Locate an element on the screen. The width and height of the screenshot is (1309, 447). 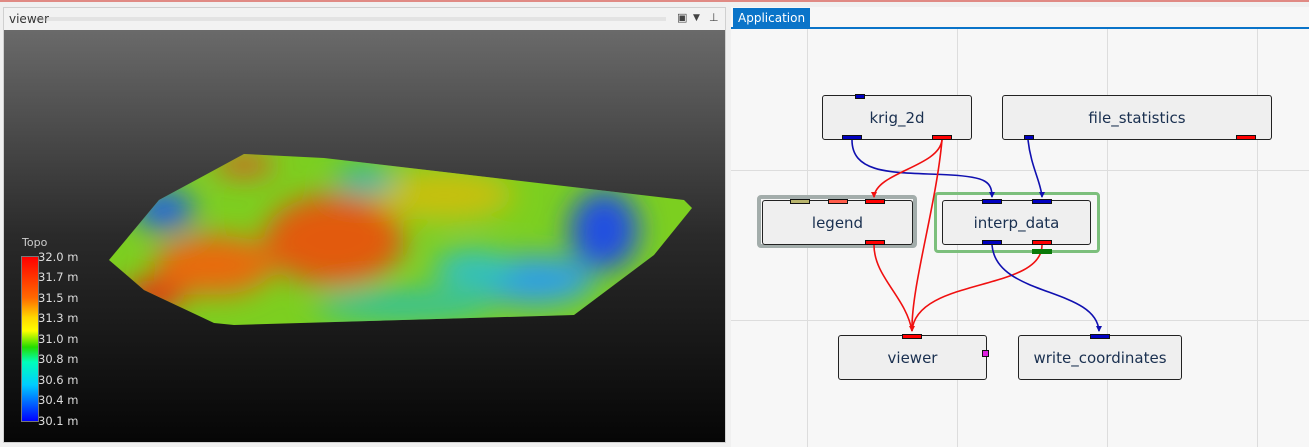
tab-application: Application is located at coordinates (772, 18).